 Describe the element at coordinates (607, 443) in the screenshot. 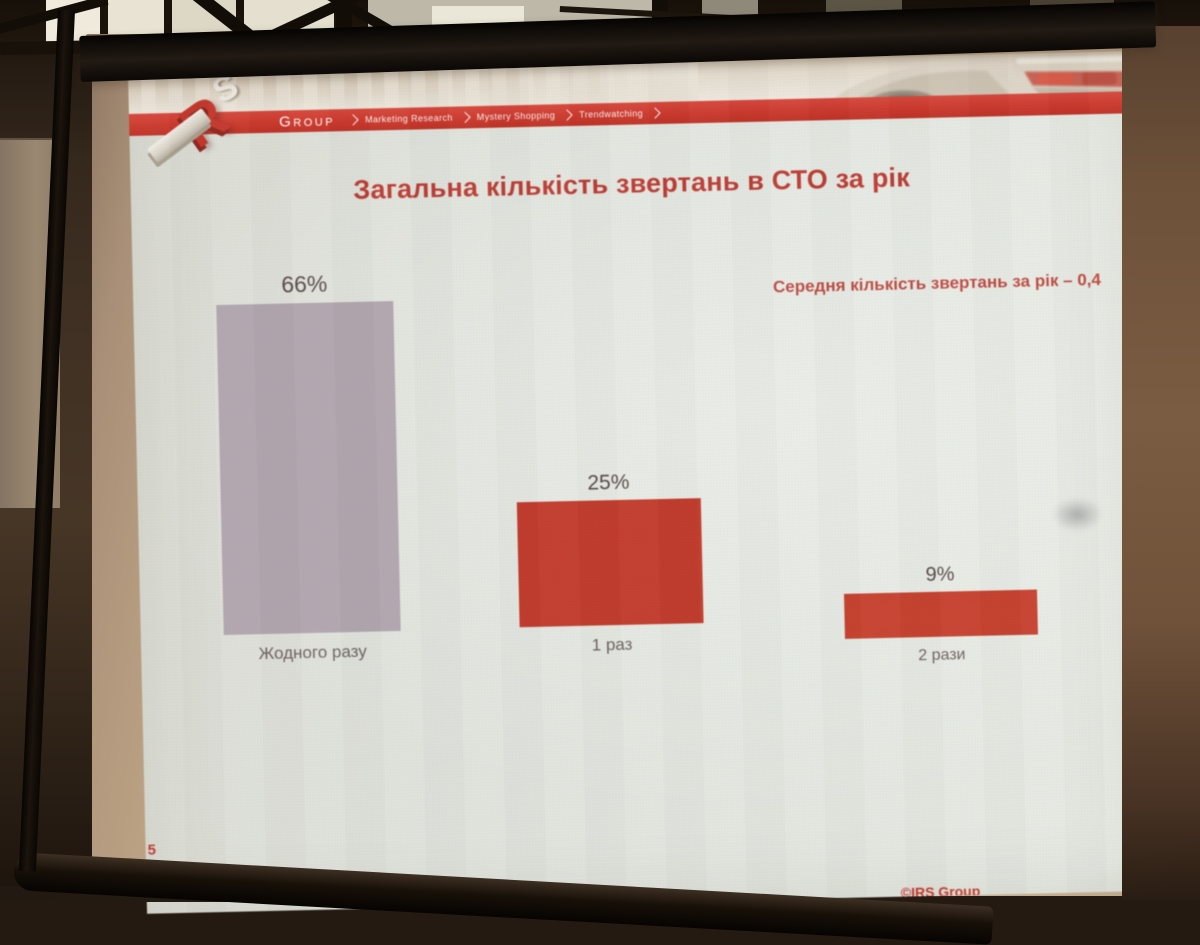

I see `chart-column-once: 25% 1 раз` at that location.